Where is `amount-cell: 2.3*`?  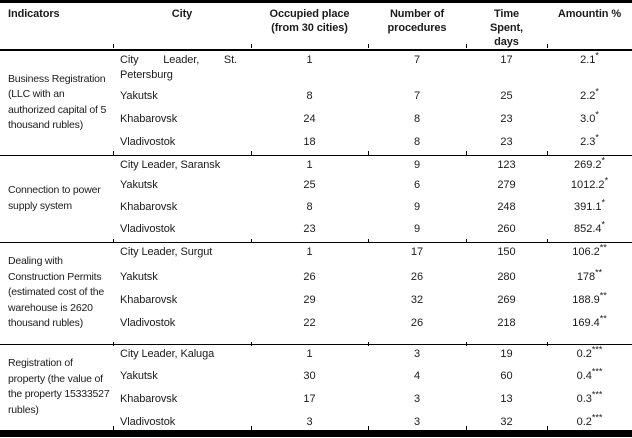
amount-cell: 2.3* is located at coordinates (589, 140).